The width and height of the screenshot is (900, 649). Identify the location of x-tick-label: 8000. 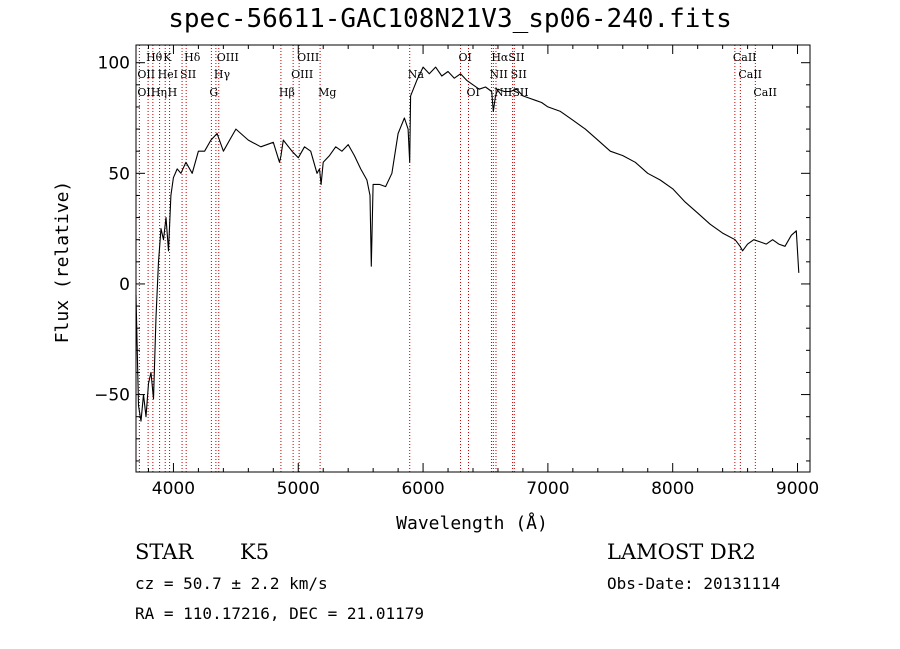
(672, 489).